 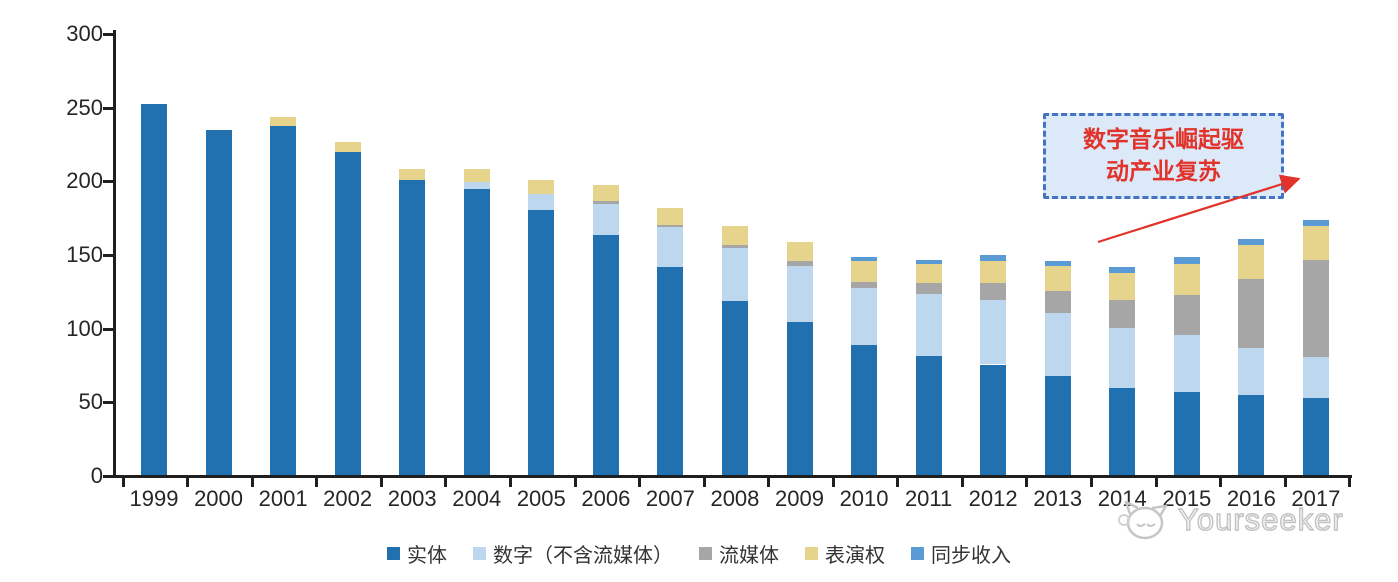 I want to click on bar-2014-segment-streaming, so click(x=1122, y=313).